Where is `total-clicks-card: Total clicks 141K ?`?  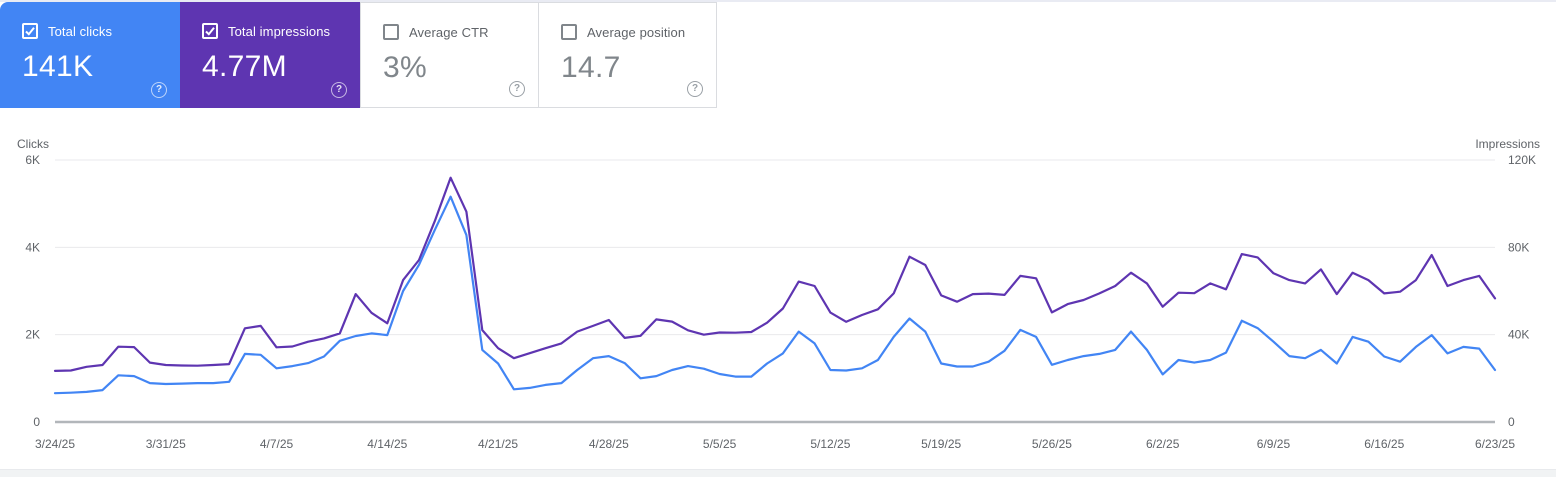 total-clicks-card: Total clicks 141K ? is located at coordinates (90, 55).